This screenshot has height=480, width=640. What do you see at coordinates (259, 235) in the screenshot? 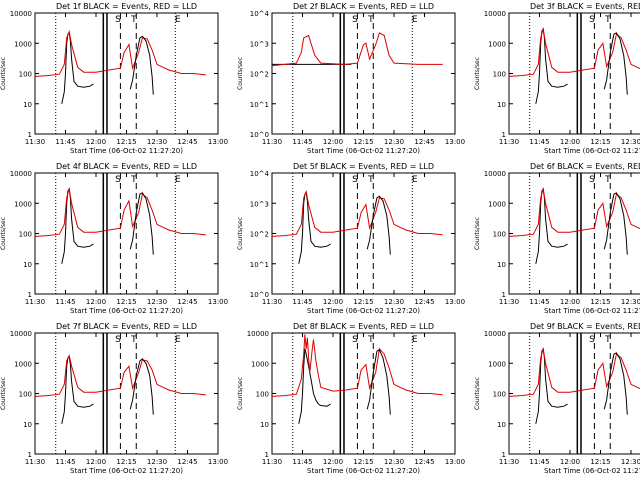
I see `y-tick-label: 10^2` at bounding box center [259, 235].